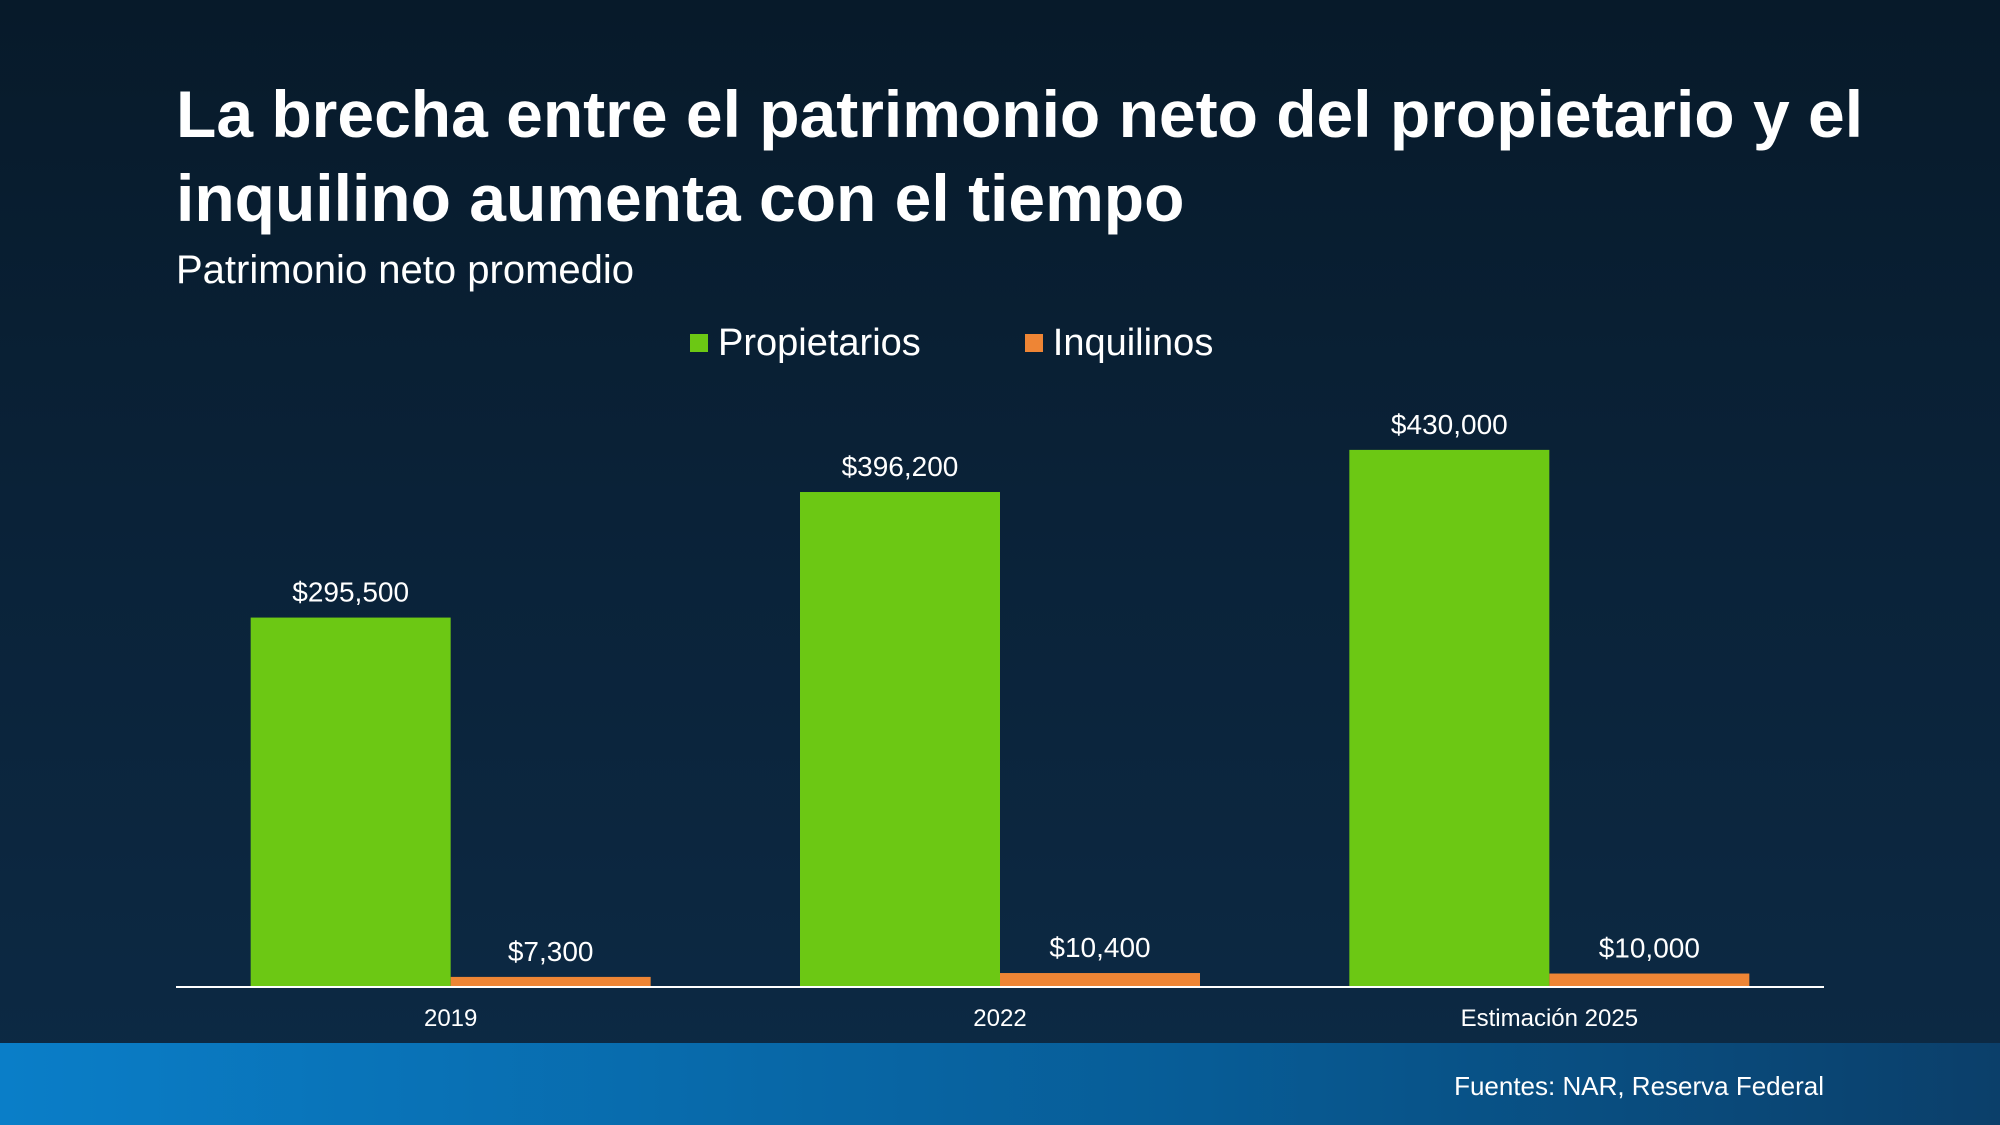  Describe the element at coordinates (1099, 947) in the screenshot. I see `data-label-renters-1: $10,400` at that location.